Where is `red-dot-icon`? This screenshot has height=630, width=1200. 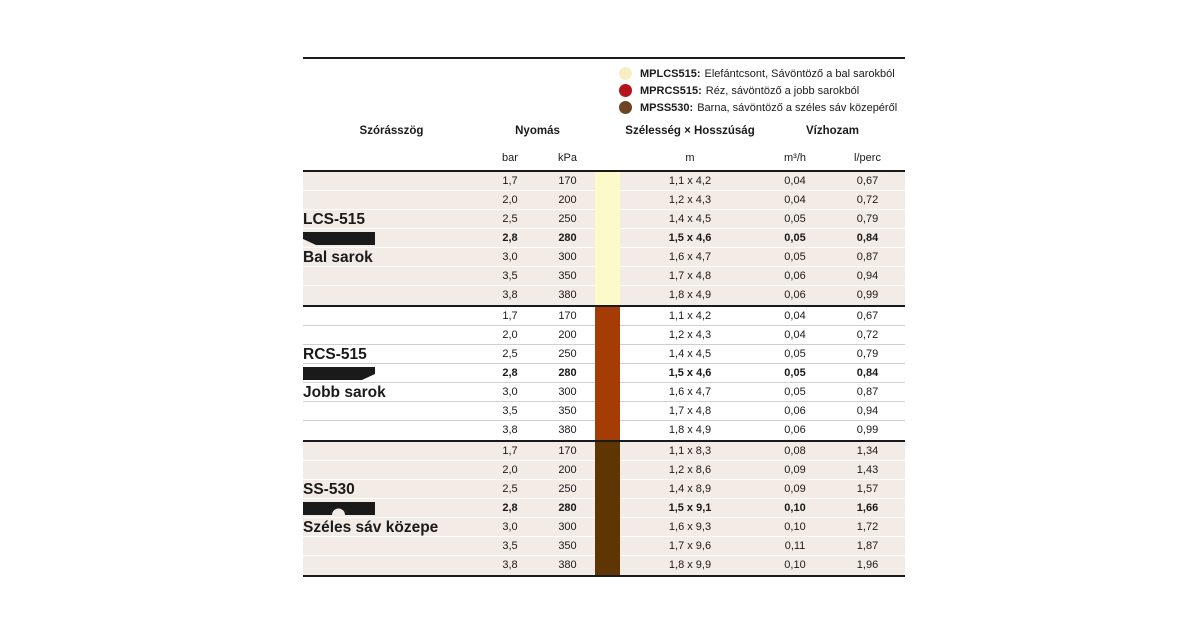 red-dot-icon is located at coordinates (625, 90).